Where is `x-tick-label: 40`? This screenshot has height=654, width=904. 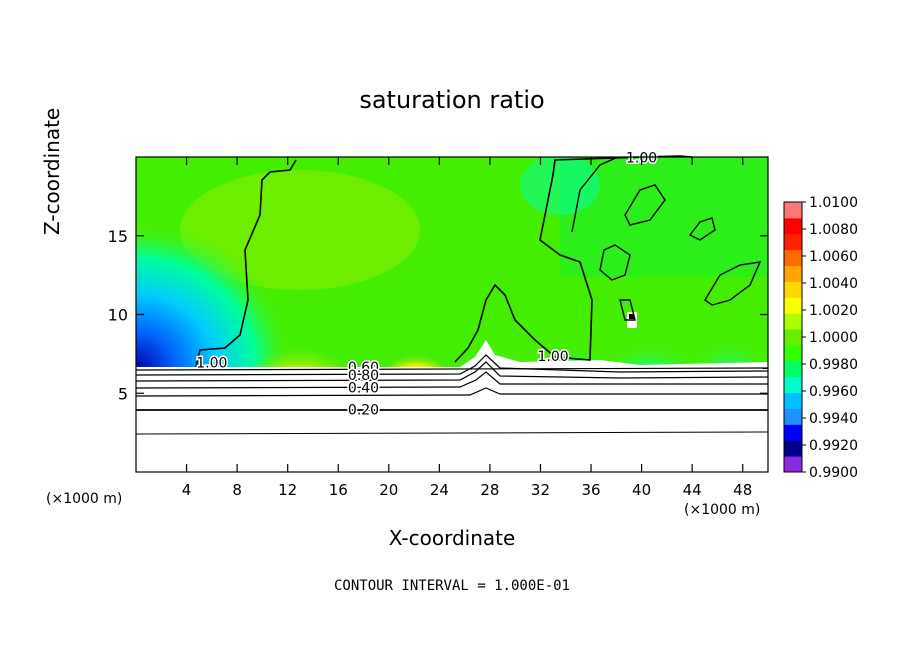
x-tick-label: 40 is located at coordinates (641, 490).